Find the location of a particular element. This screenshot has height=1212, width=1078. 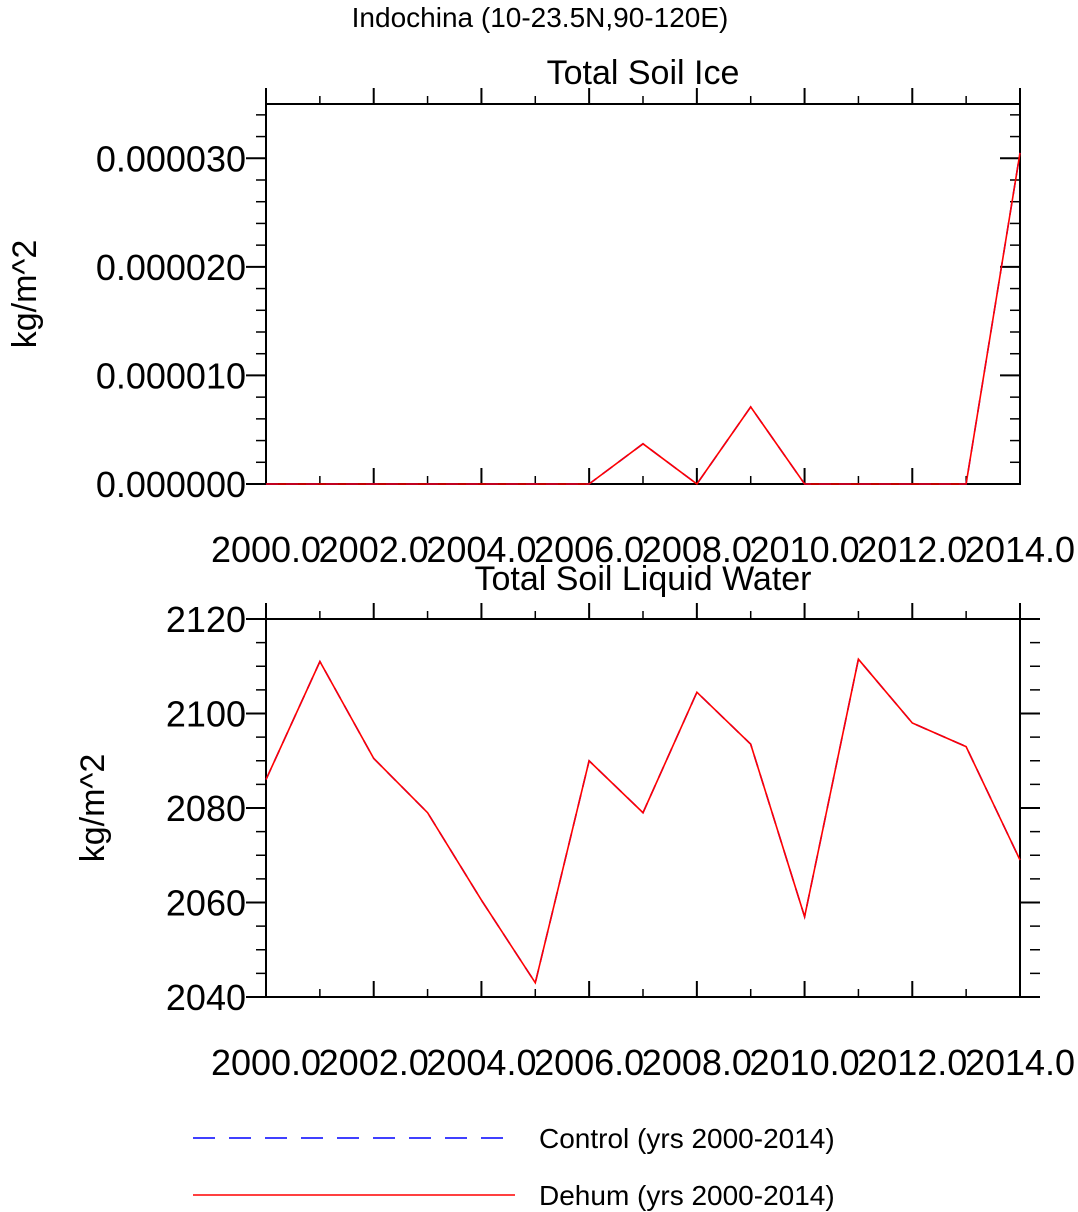

y-tick-label: 0.000010 is located at coordinates (171, 375).